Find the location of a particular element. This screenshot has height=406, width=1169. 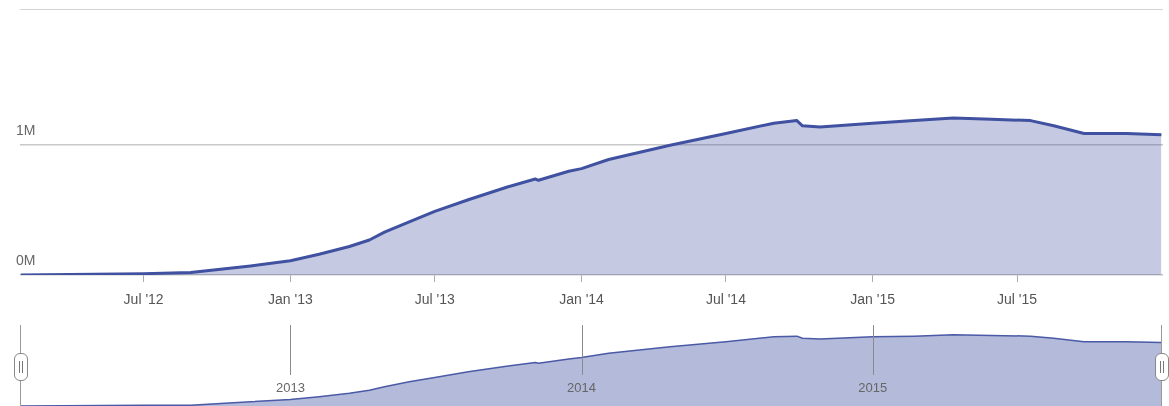

x-tick-label: 2015 is located at coordinates (873, 387).